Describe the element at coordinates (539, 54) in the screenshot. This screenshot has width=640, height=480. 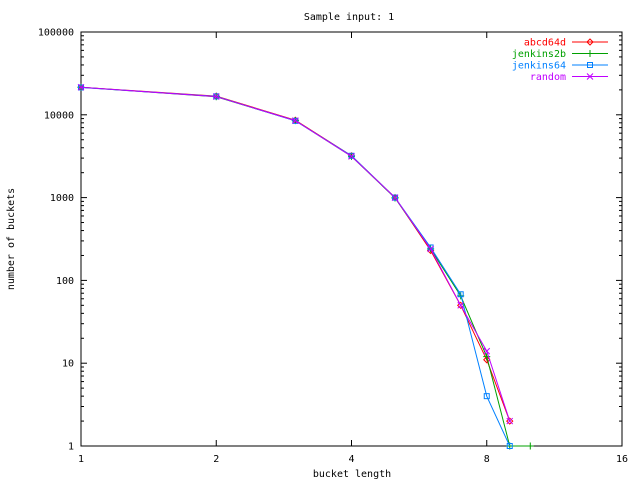
I see `legend-label: jenkins2b` at that location.